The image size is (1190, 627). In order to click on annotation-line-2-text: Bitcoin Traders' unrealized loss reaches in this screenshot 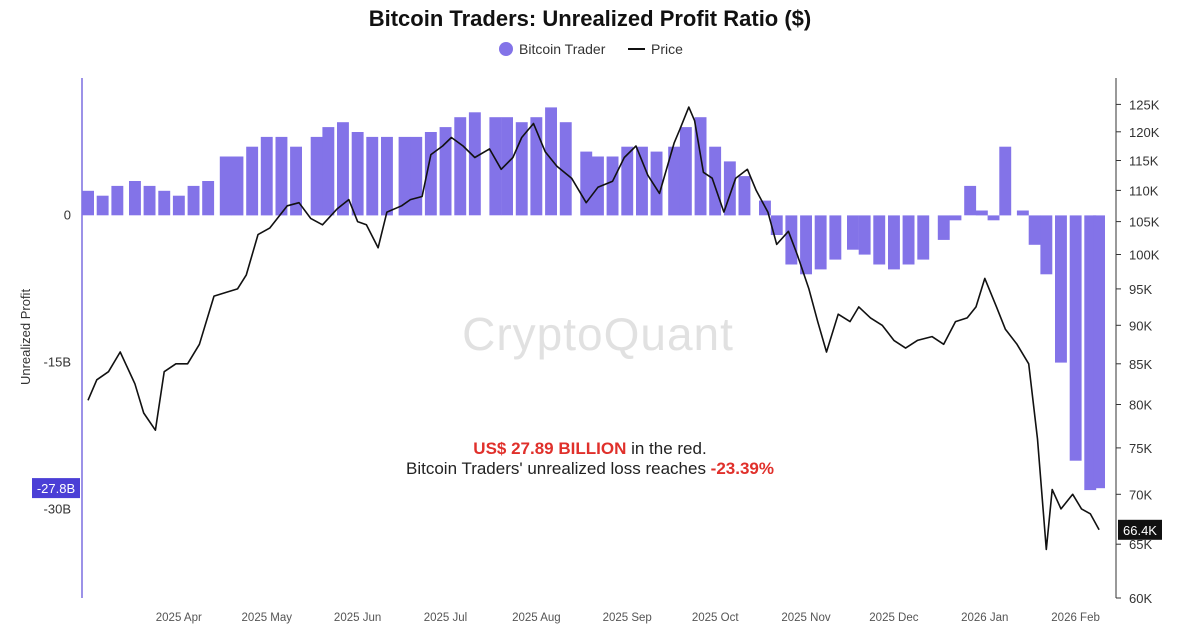, I will do `click(558, 468)`.